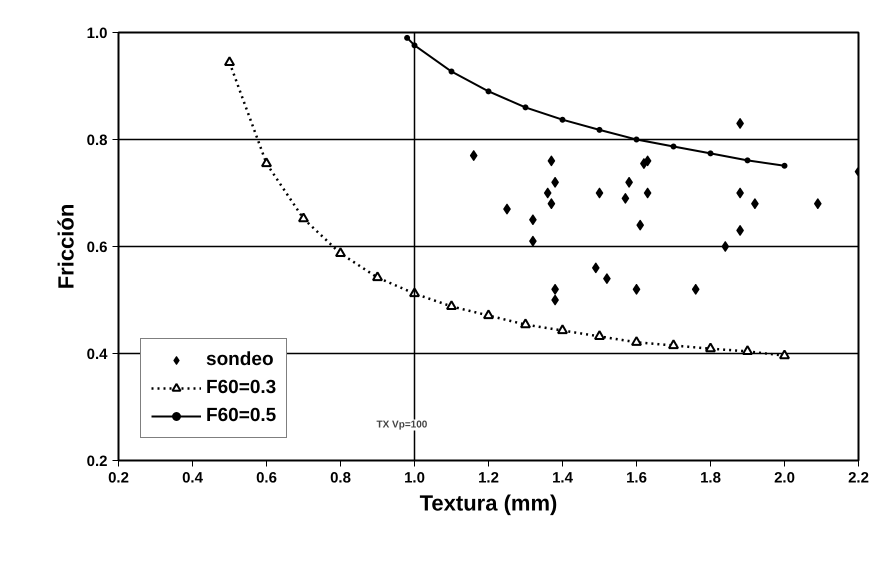 The image size is (870, 561). What do you see at coordinates (97, 247) in the screenshot?
I see `y-tick-label: 0.6` at bounding box center [97, 247].